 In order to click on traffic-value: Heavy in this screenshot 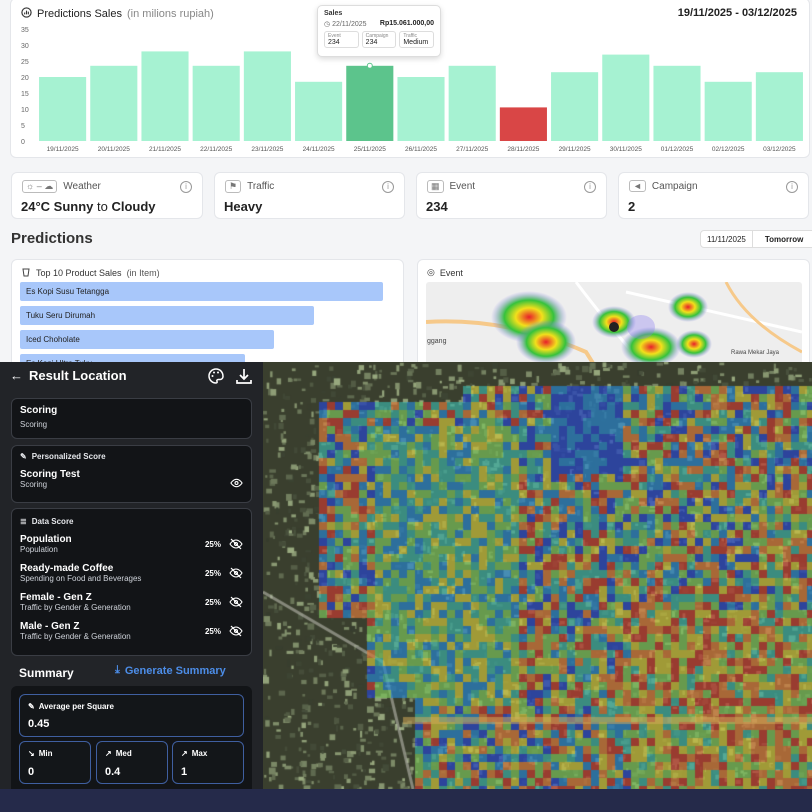, I will do `click(243, 206)`.